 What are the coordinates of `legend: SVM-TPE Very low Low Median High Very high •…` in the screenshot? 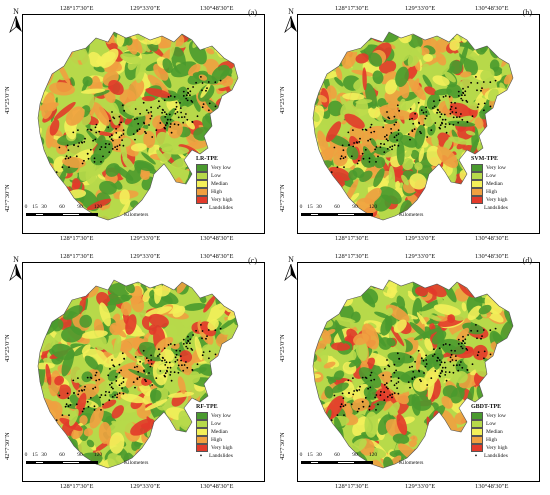 It's located at (502, 184).